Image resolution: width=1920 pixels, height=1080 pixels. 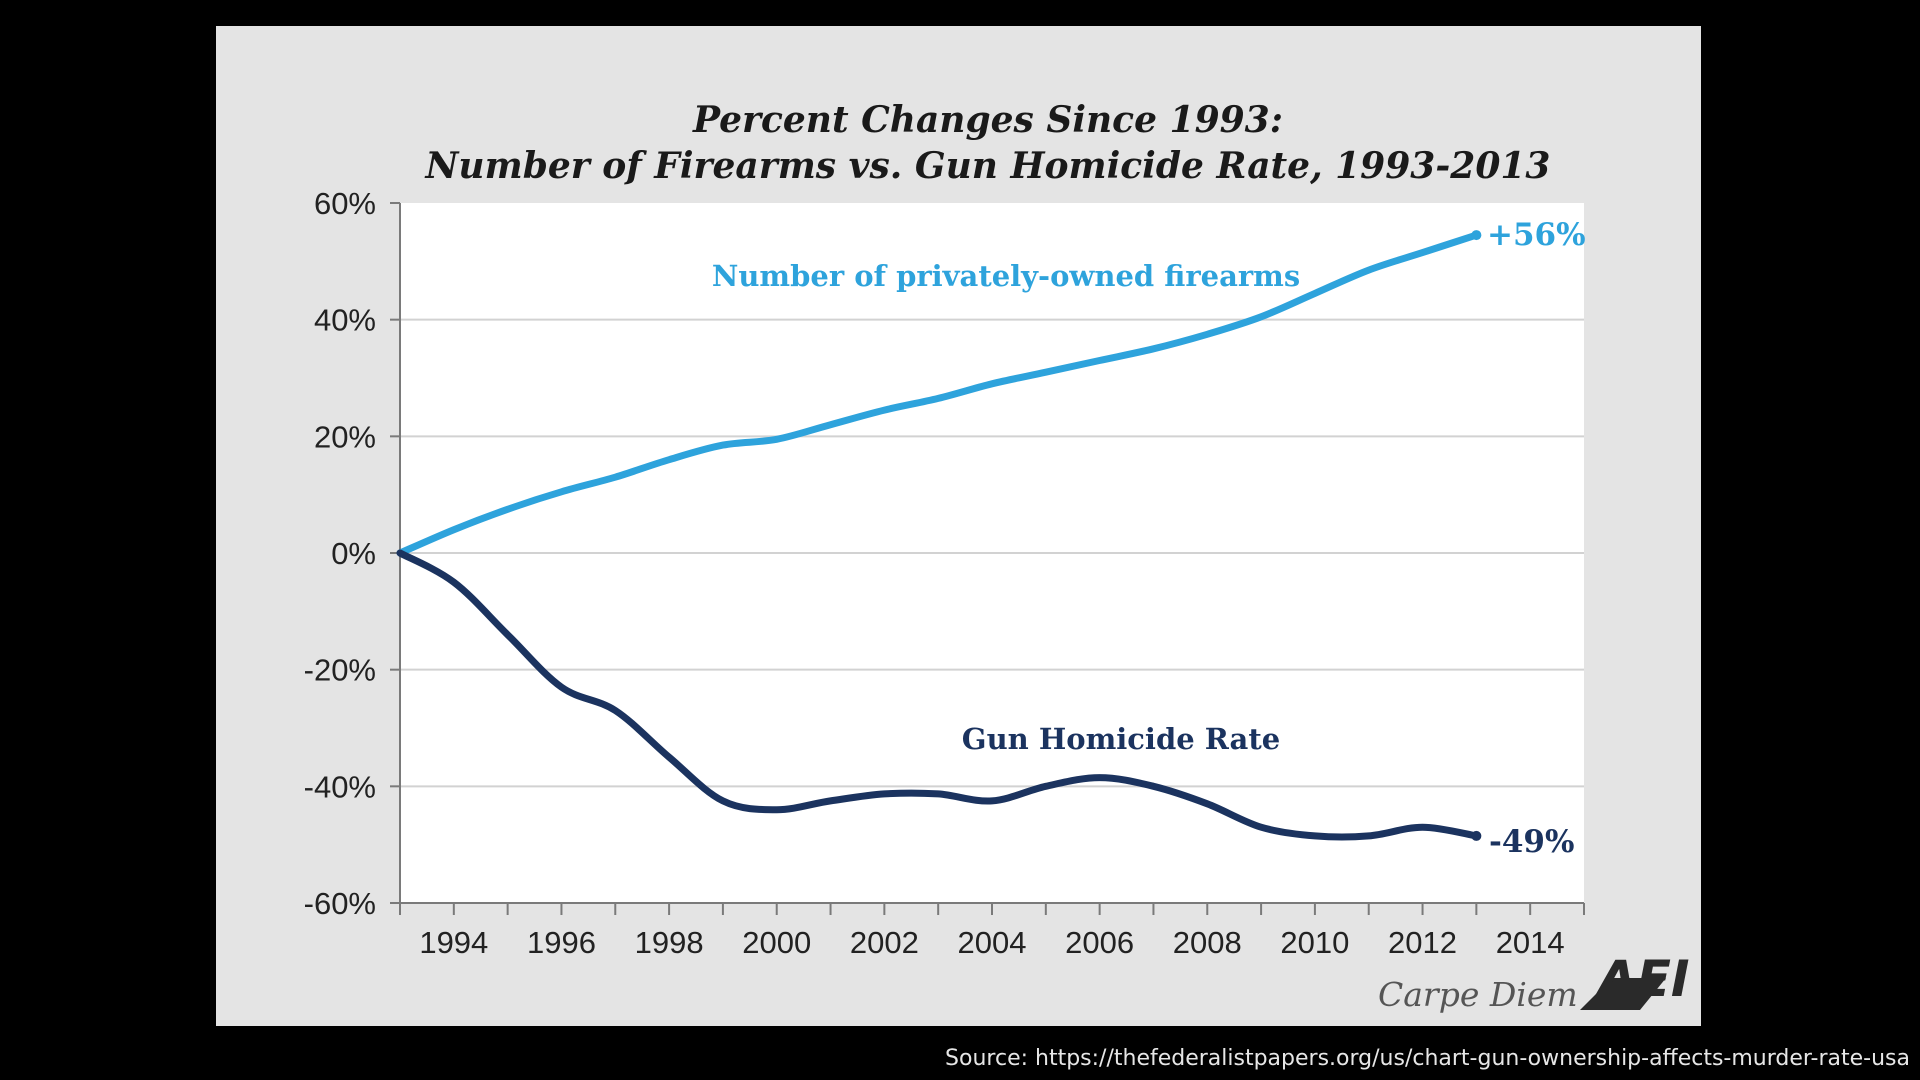 I want to click on x-tick-label-2012: 2012, so click(x=1422, y=942).